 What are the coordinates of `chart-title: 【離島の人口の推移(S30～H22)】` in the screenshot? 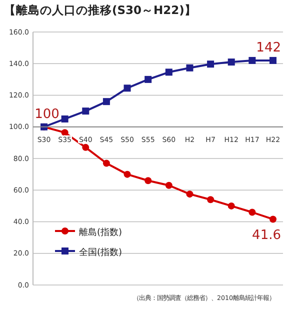 It's located at (100, 10).